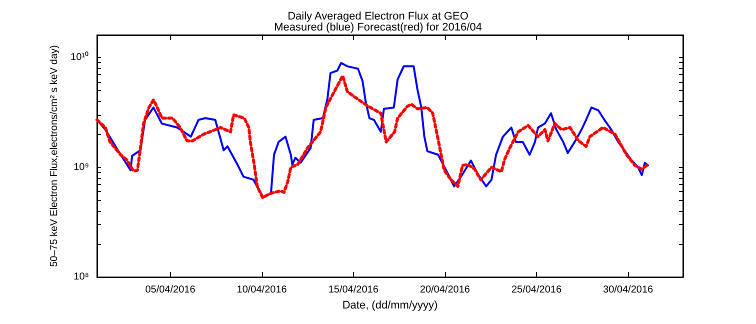  I want to click on x-tick-label: 10/04/2016, so click(262, 290).